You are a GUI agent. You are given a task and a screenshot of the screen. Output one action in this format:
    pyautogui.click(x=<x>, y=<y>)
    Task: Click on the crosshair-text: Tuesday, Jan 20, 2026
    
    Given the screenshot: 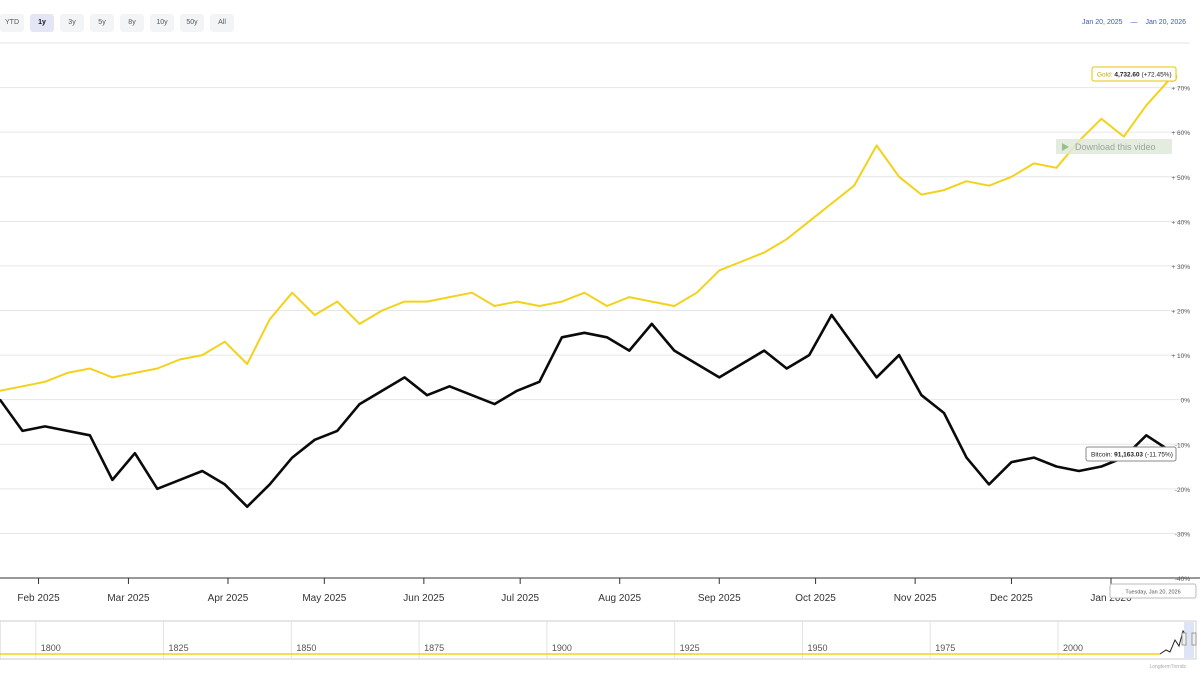 What is the action you would take?
    pyautogui.click(x=1152, y=593)
    